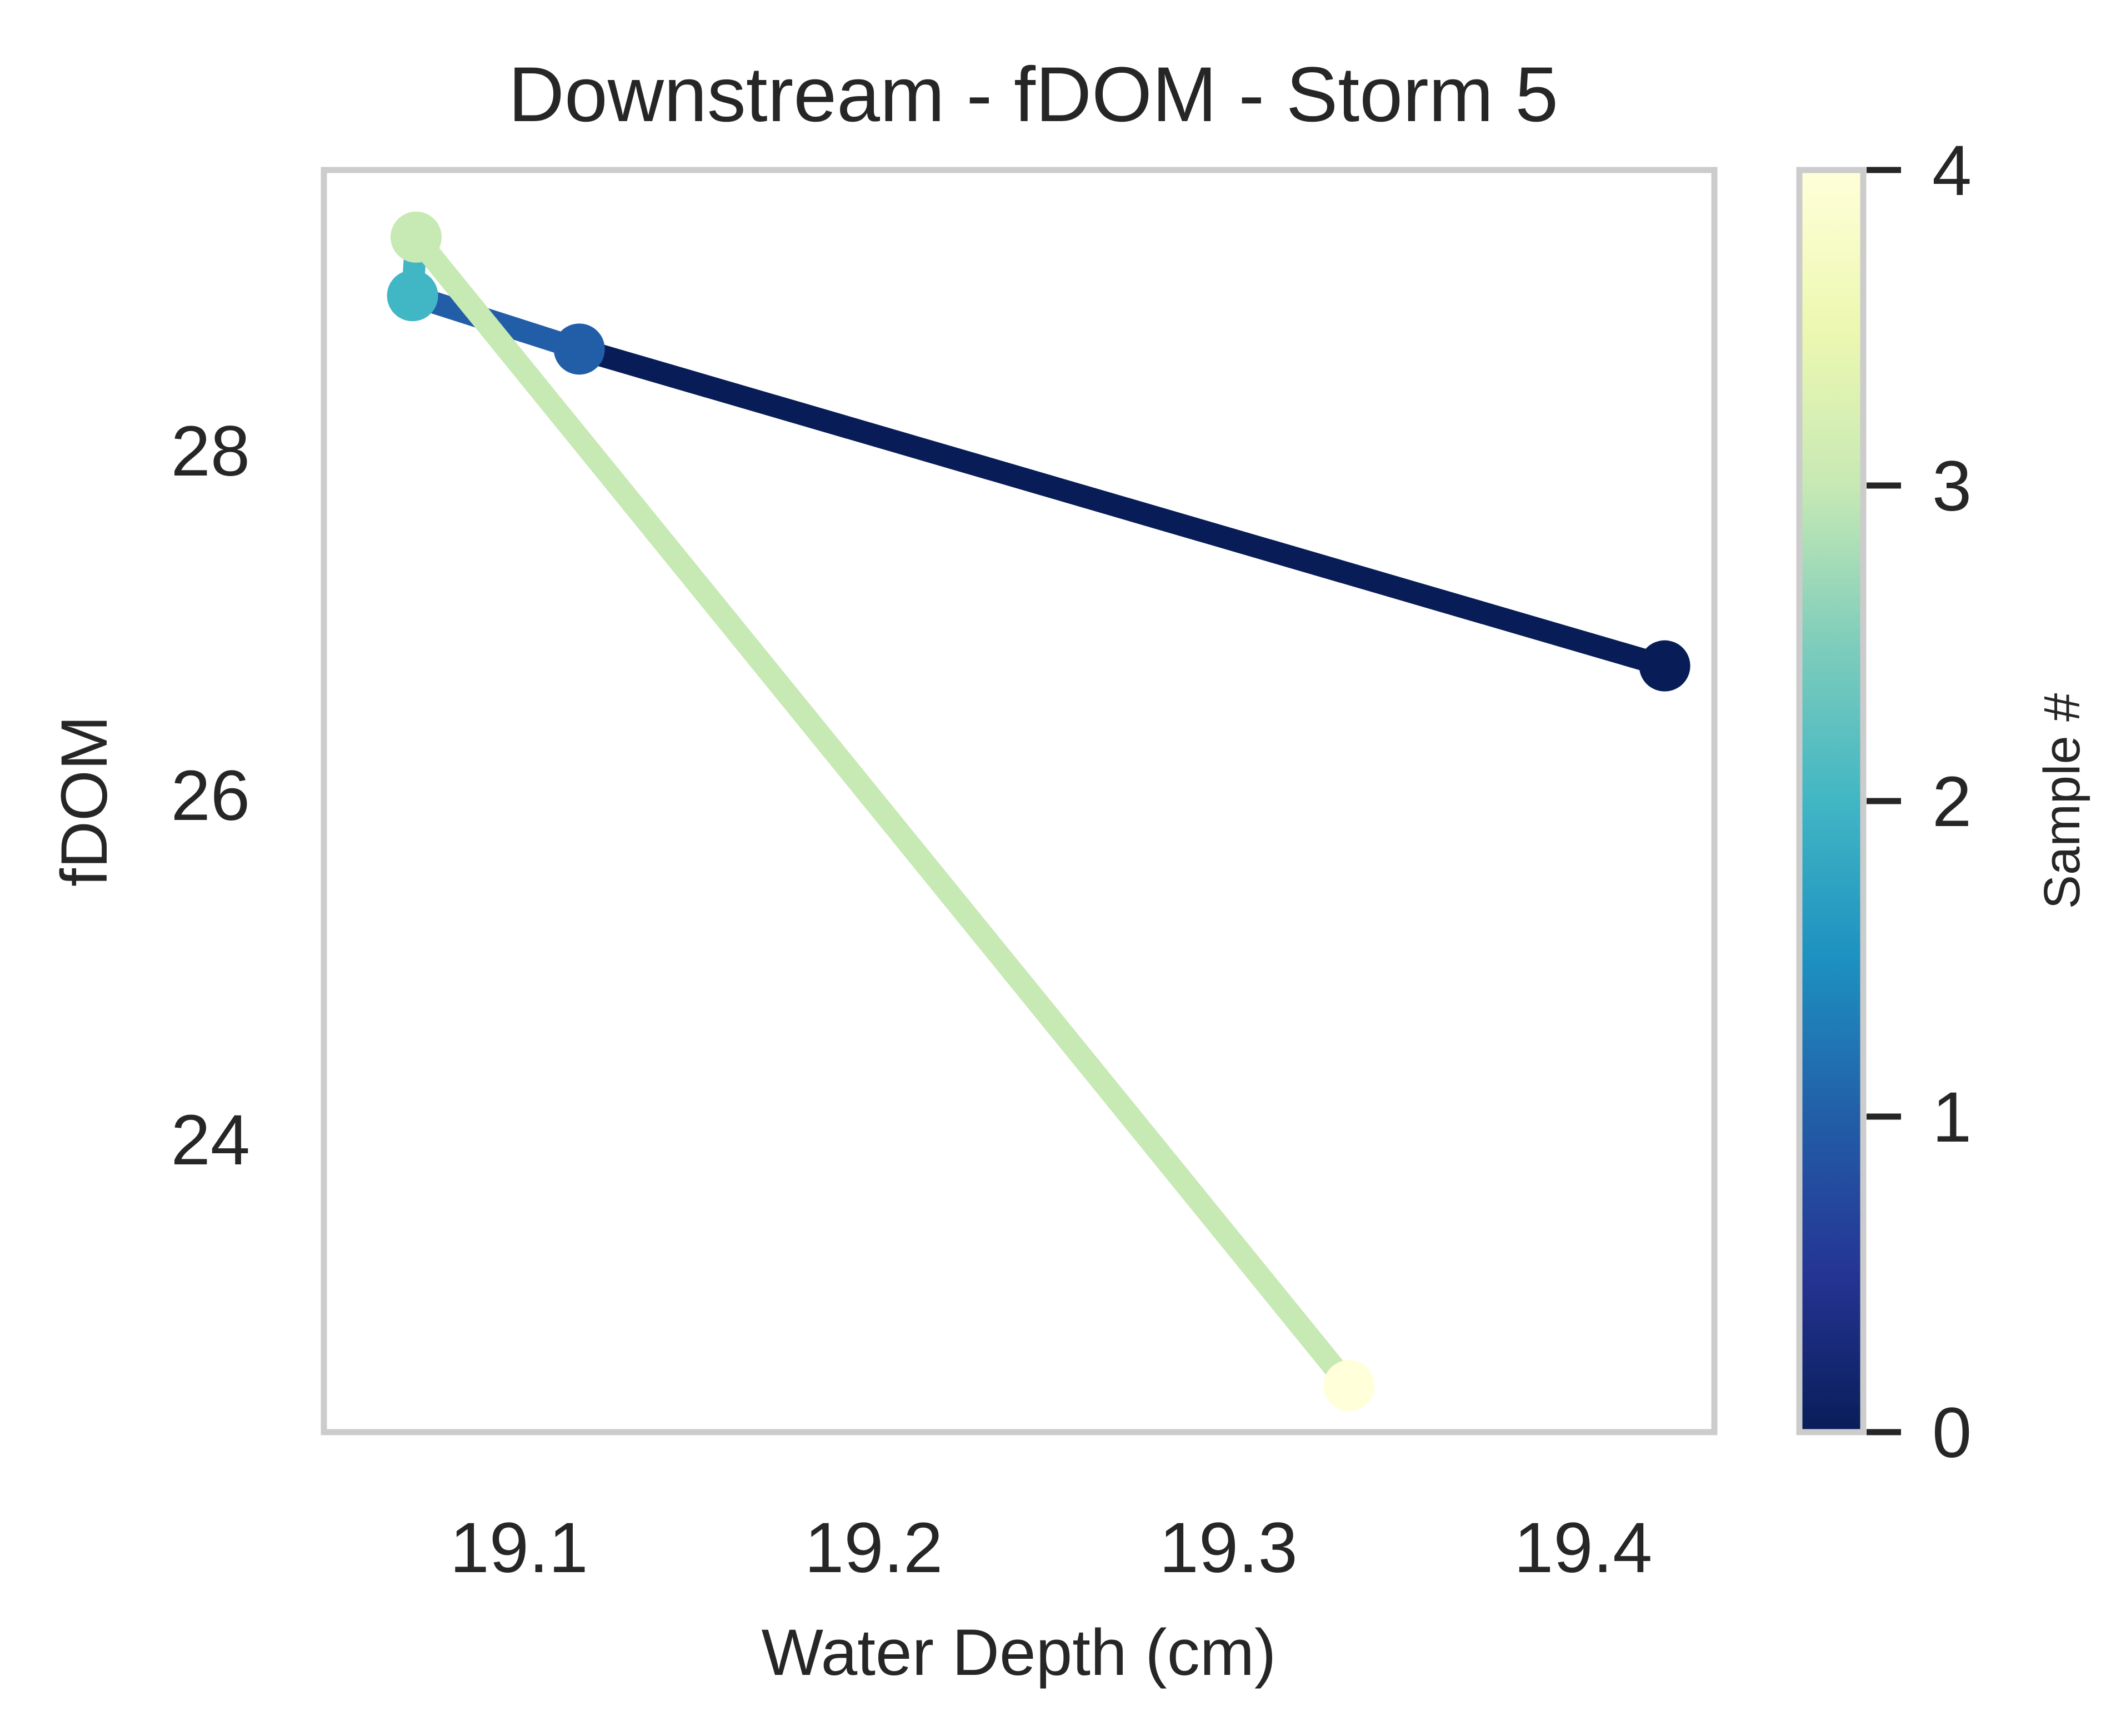 The height and width of the screenshot is (1736, 2116). What do you see at coordinates (2062, 801) in the screenshot?
I see `colorbar-label: Sample #` at bounding box center [2062, 801].